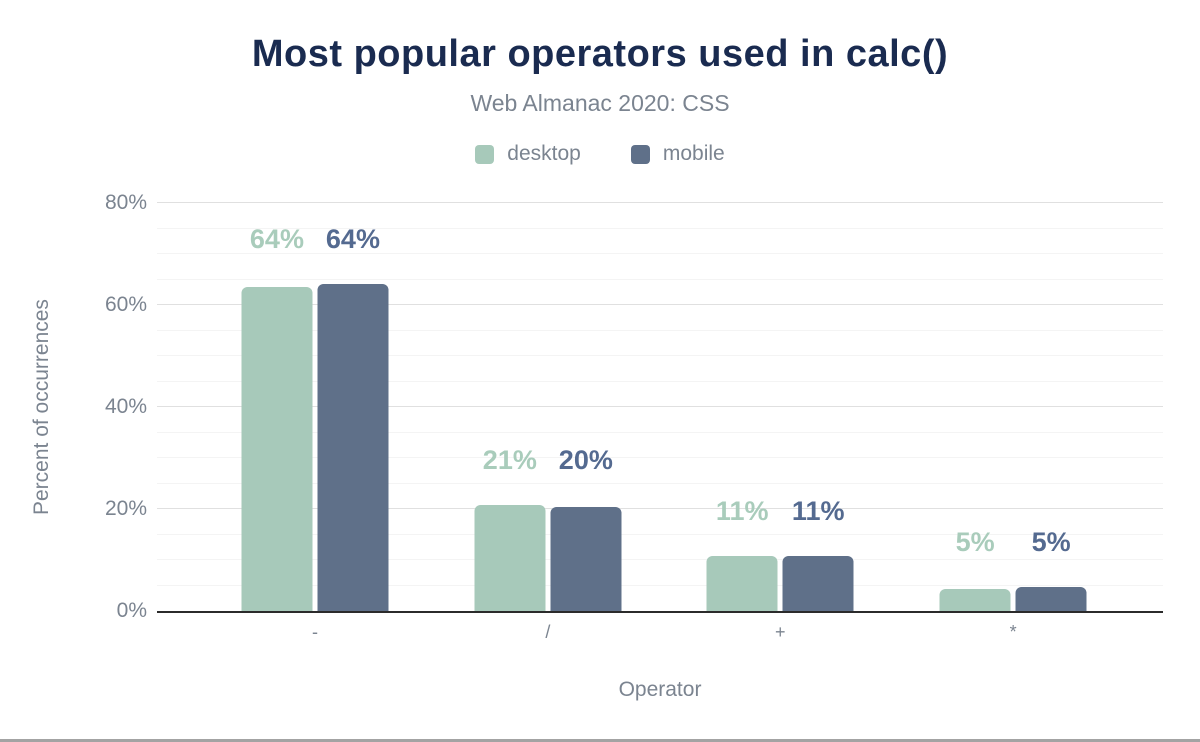 This screenshot has height=742, width=1200. What do you see at coordinates (780, 510) in the screenshot?
I see `value-labels-plus: 11% 11%` at bounding box center [780, 510].